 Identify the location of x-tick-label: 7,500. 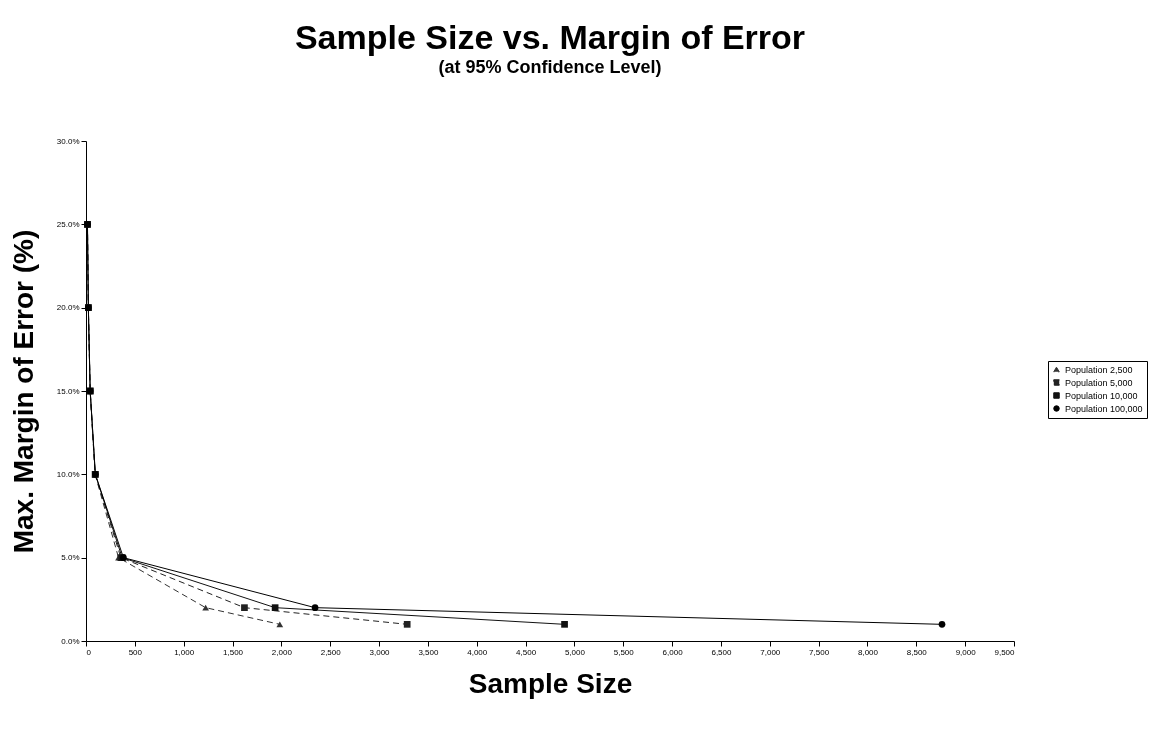
(819, 652).